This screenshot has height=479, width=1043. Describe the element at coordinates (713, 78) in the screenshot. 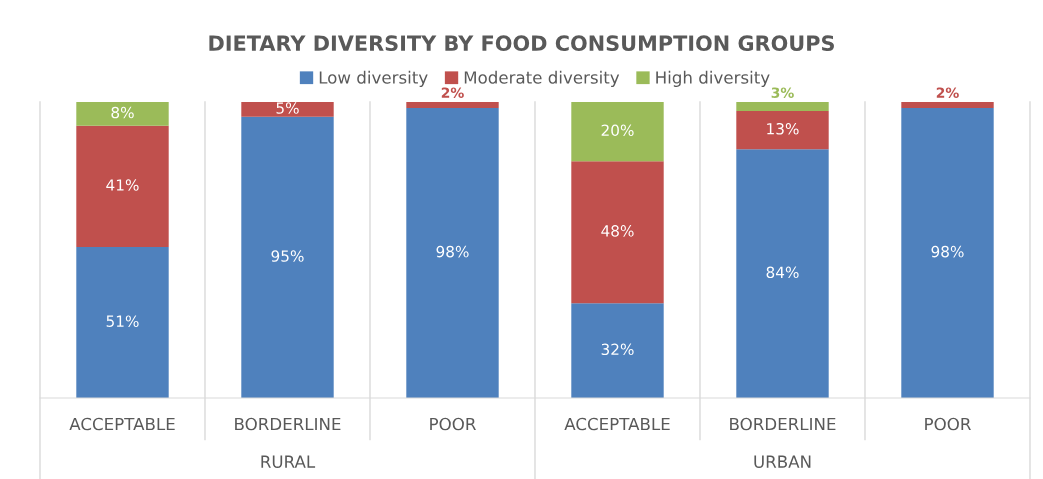

I see `legend-label: High diversity` at that location.